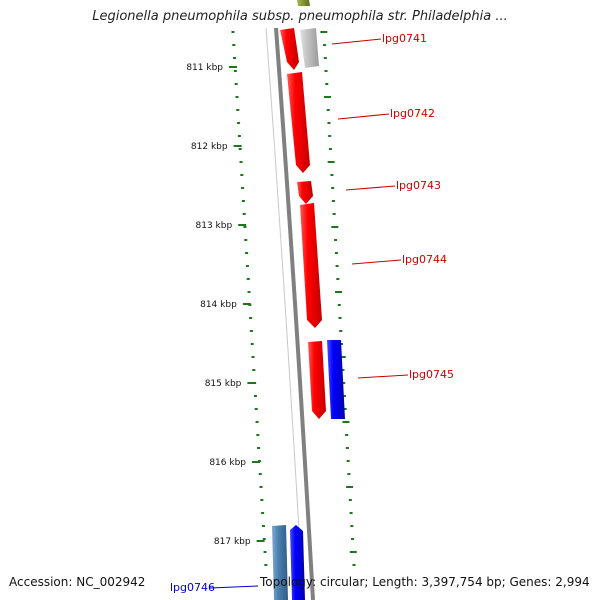 The width and height of the screenshot is (600, 600). What do you see at coordinates (284, 313) in the screenshot?
I see `backbone-inner-arc` at bounding box center [284, 313].